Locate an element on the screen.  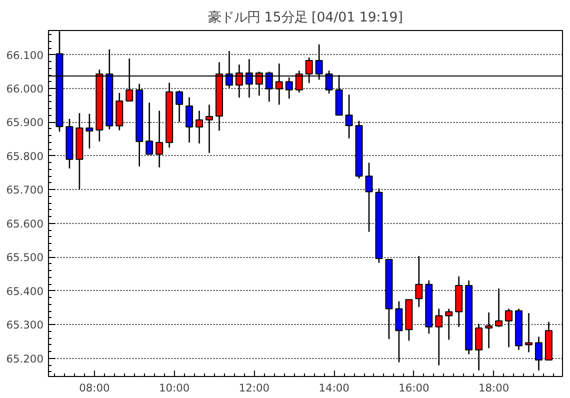
x-tick-label: 16:00 is located at coordinates (414, 388).